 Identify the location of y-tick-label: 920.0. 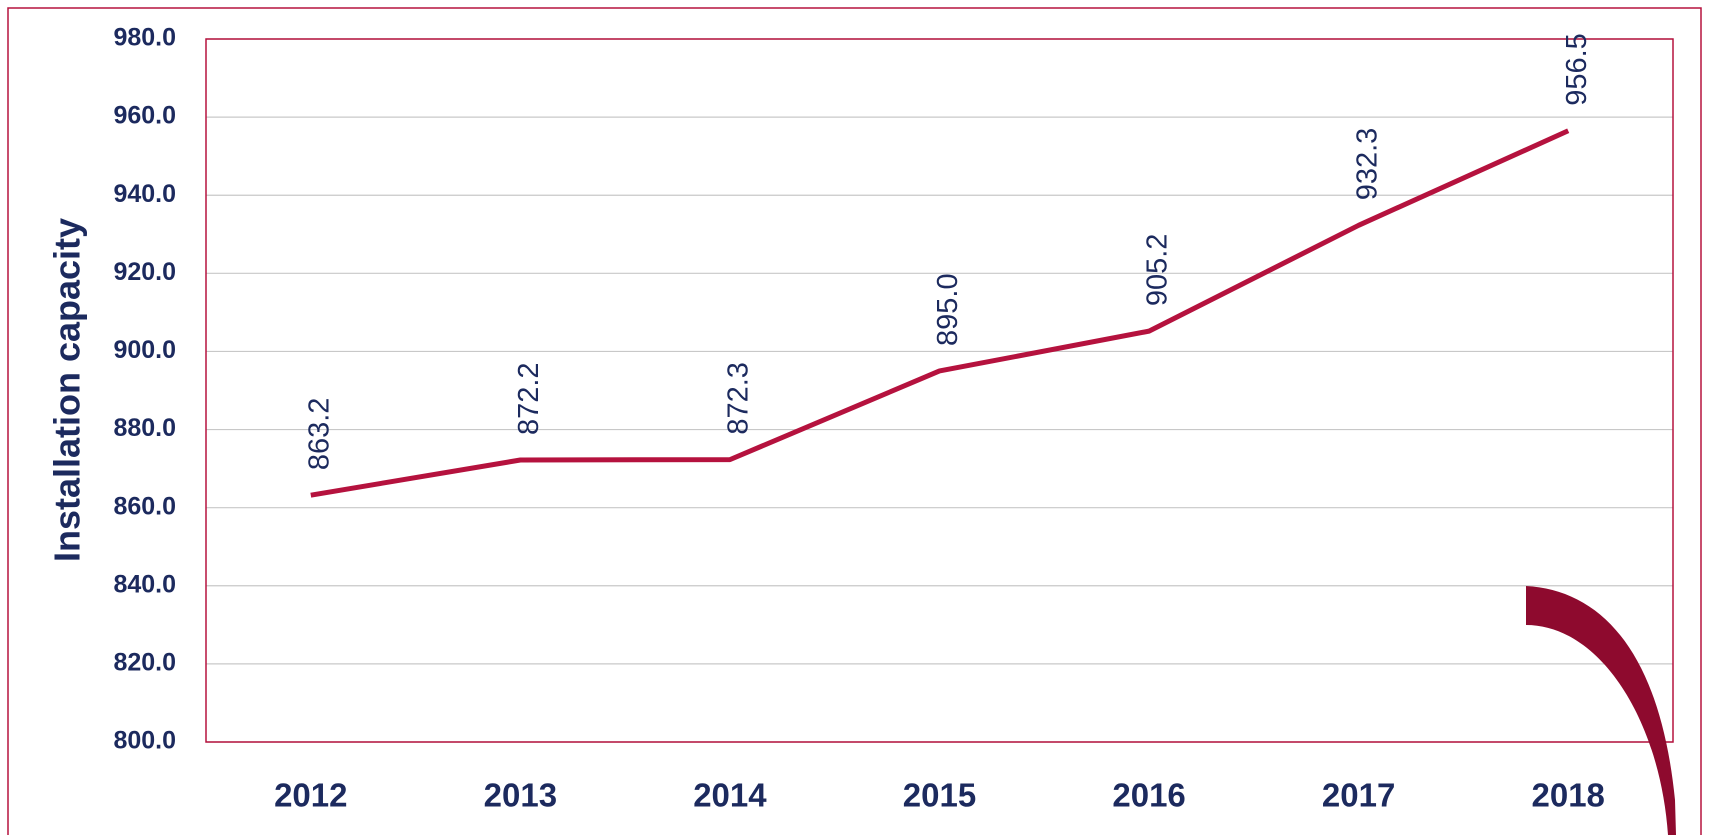
(144, 272).